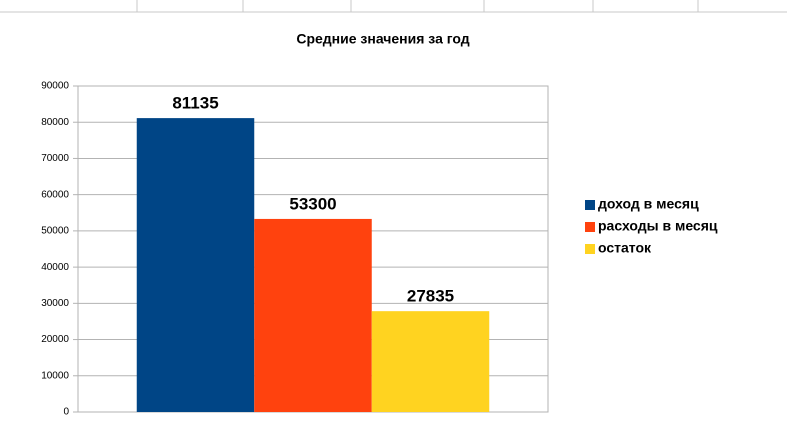 Image resolution: width=787 pixels, height=434 pixels. I want to click on y-tick-label: 90000, so click(55, 86).